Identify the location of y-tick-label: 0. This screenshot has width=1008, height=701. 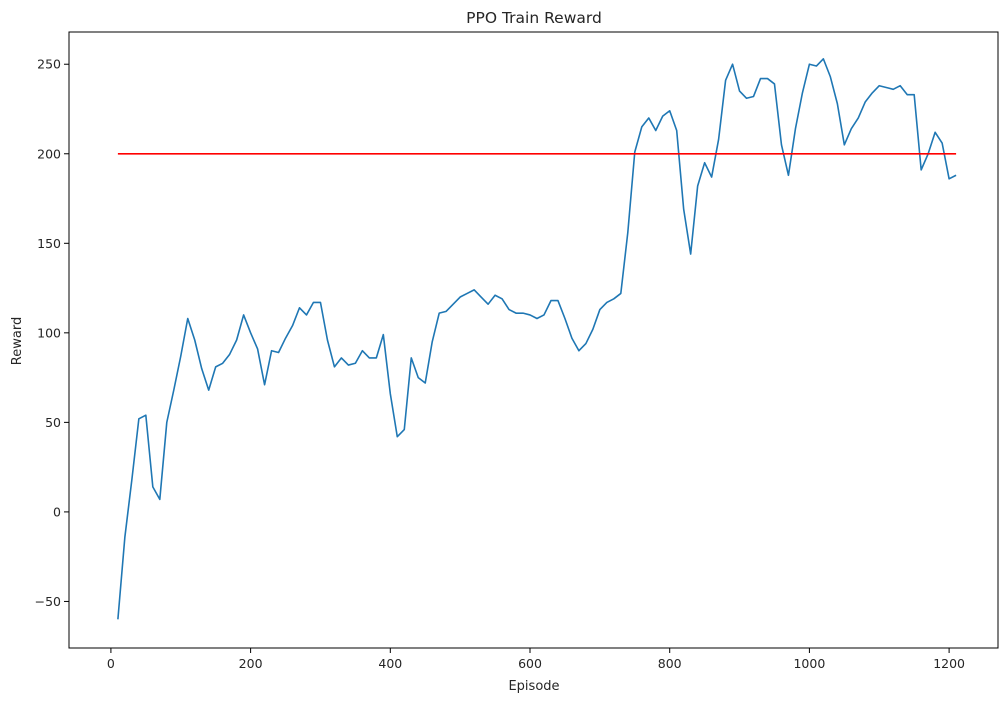
(57, 511).